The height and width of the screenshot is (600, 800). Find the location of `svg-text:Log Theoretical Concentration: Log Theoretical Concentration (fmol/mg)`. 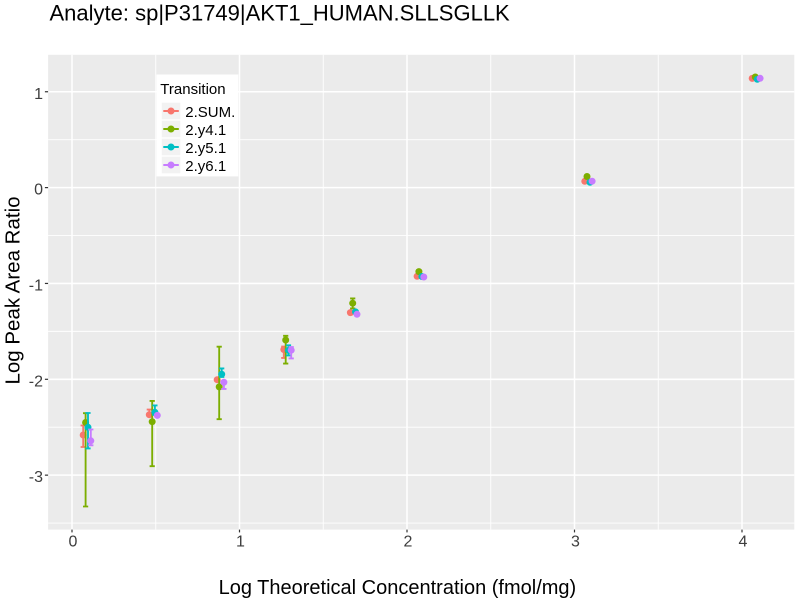

svg-text:Log Theoretical Concentration: Log Theoretical Concentration (fmol/mg) is located at coordinates (398, 588).